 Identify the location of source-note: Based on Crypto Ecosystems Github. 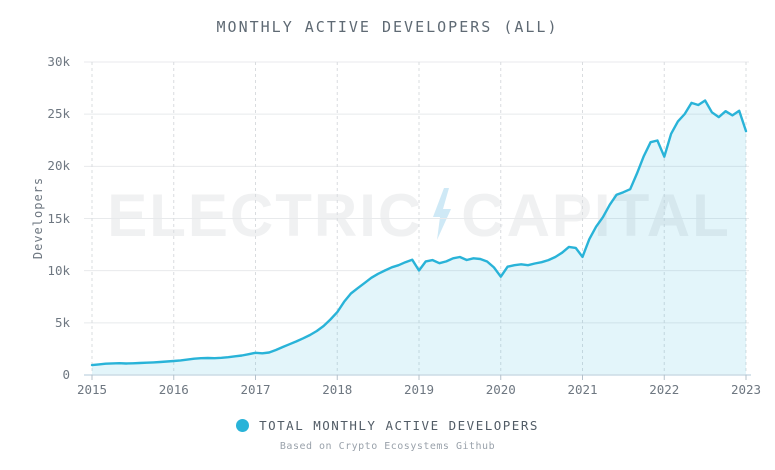
(387, 446).